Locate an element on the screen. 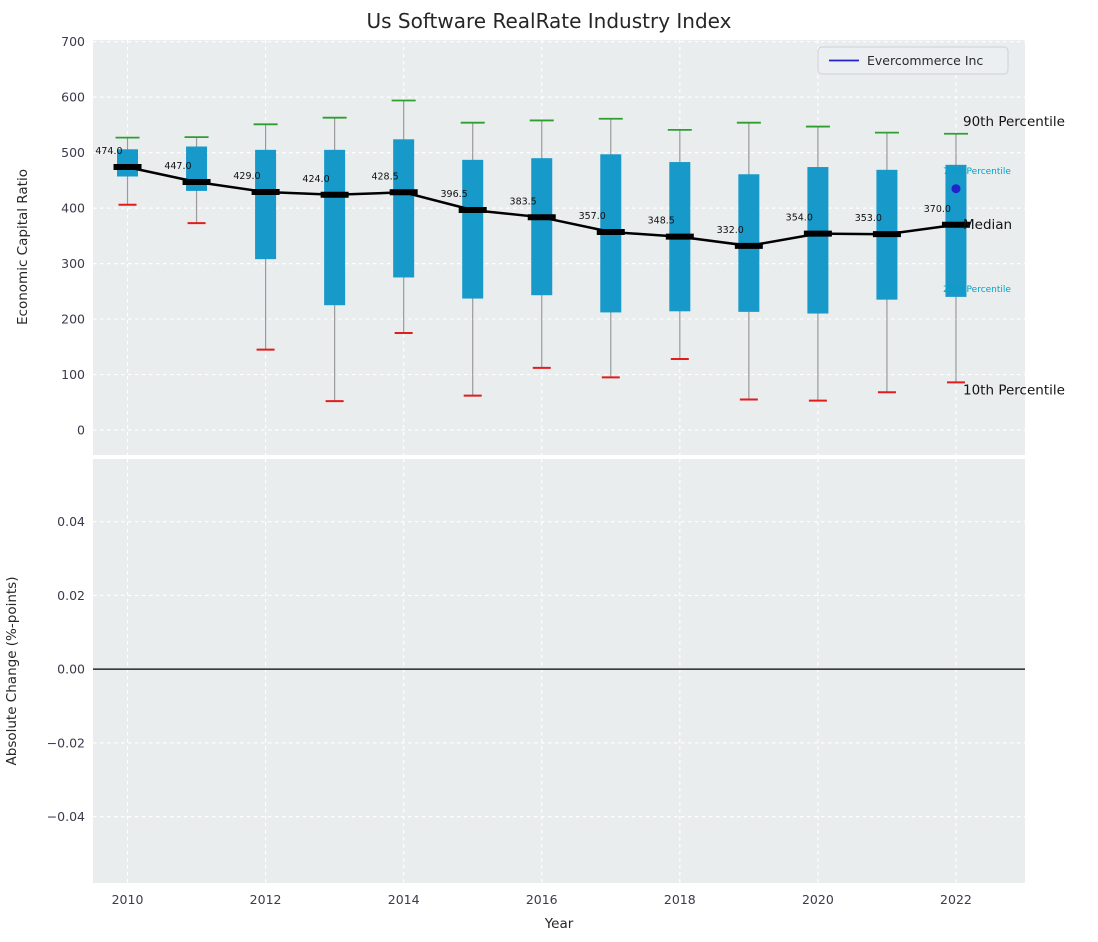  y-tick-label-bottom: −0.02 is located at coordinates (66, 742).